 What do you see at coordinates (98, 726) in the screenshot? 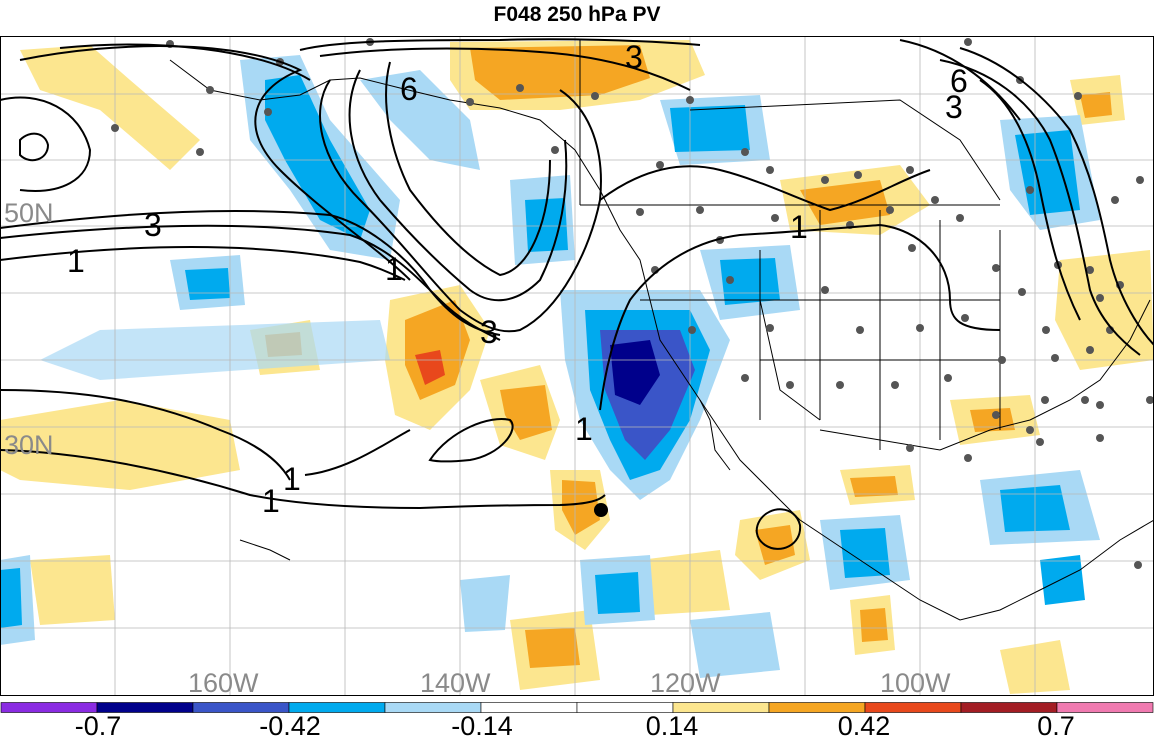
I see `colorbar-tick-label: -0.7` at bounding box center [98, 726].